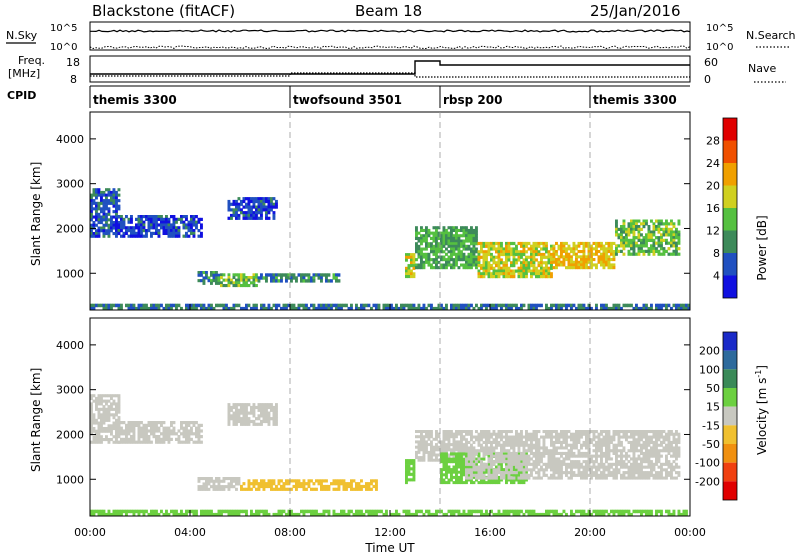  Describe the element at coordinates (390, 31) in the screenshot. I see `noise-sky-trace` at that location.